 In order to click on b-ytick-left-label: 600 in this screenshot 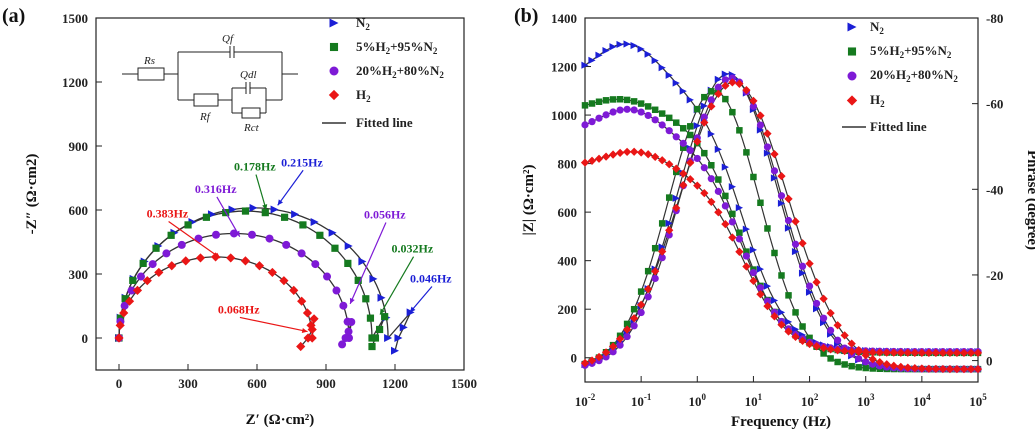, I will do `click(568, 212)`.